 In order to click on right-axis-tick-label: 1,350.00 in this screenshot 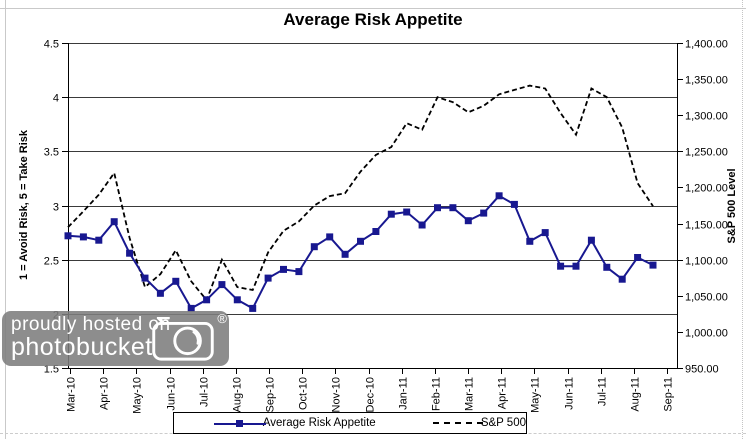, I will do `click(706, 81)`.